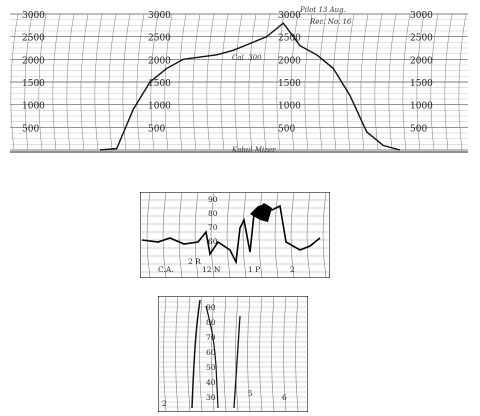  I want to click on strip-bottom-scale: 90 80 70 60 50 40 30, so click(211, 352).